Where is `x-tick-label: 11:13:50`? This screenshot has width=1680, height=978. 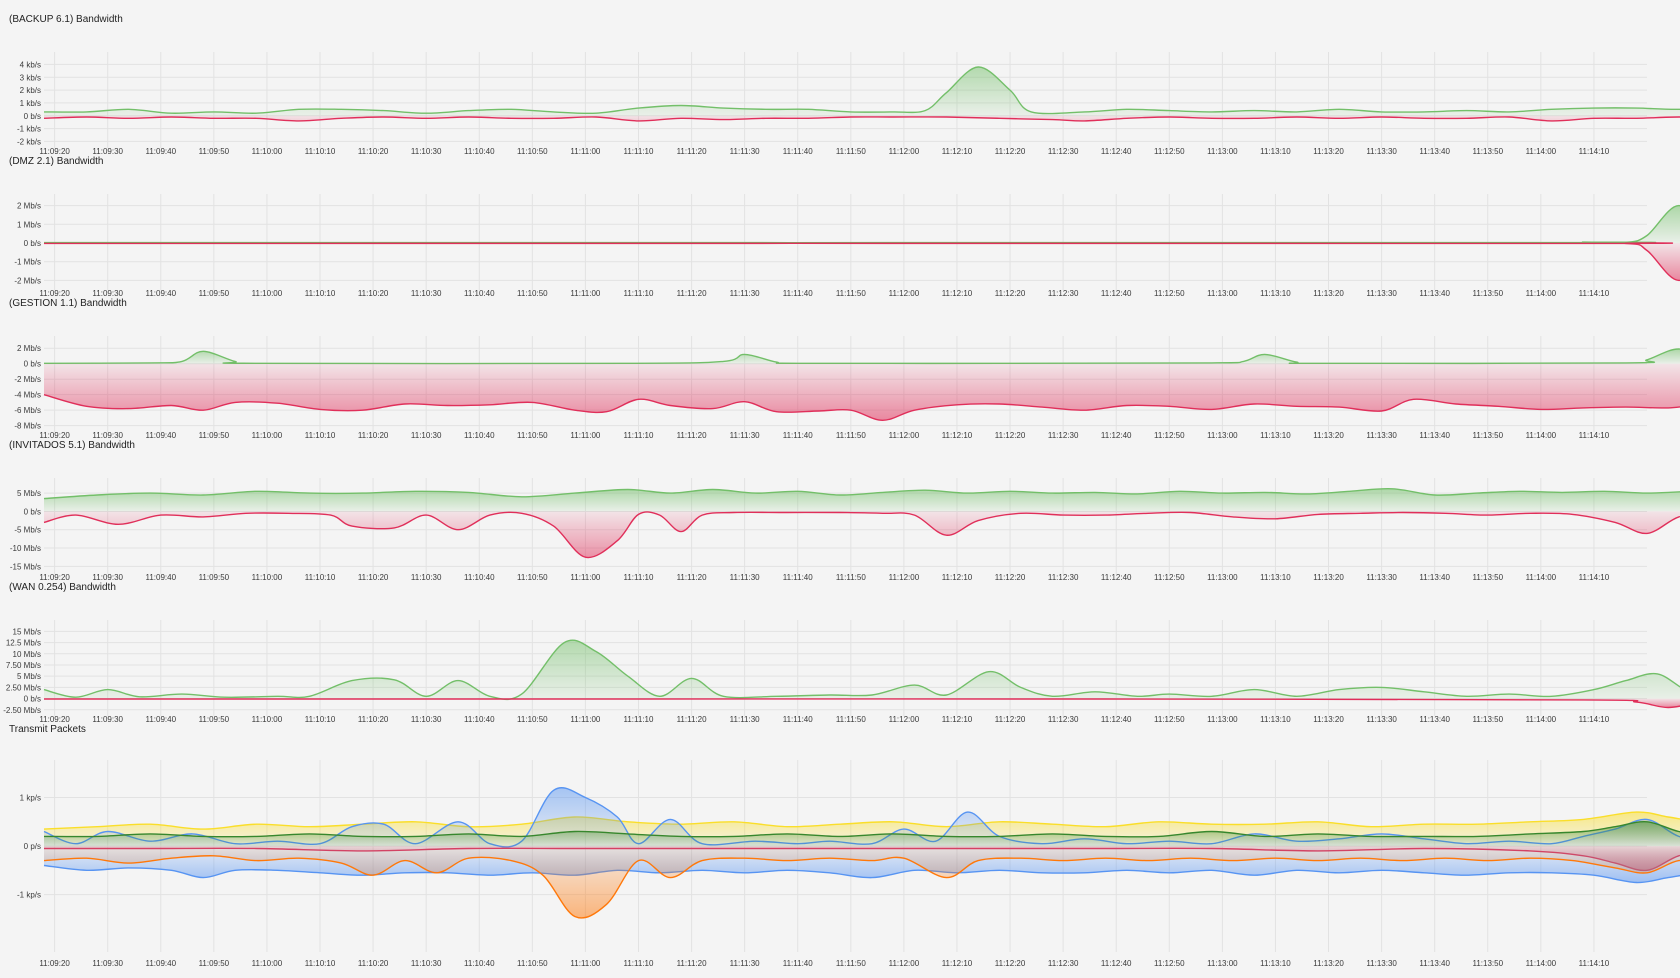 x-tick-label: 11:13:50 is located at coordinates (1487, 577).